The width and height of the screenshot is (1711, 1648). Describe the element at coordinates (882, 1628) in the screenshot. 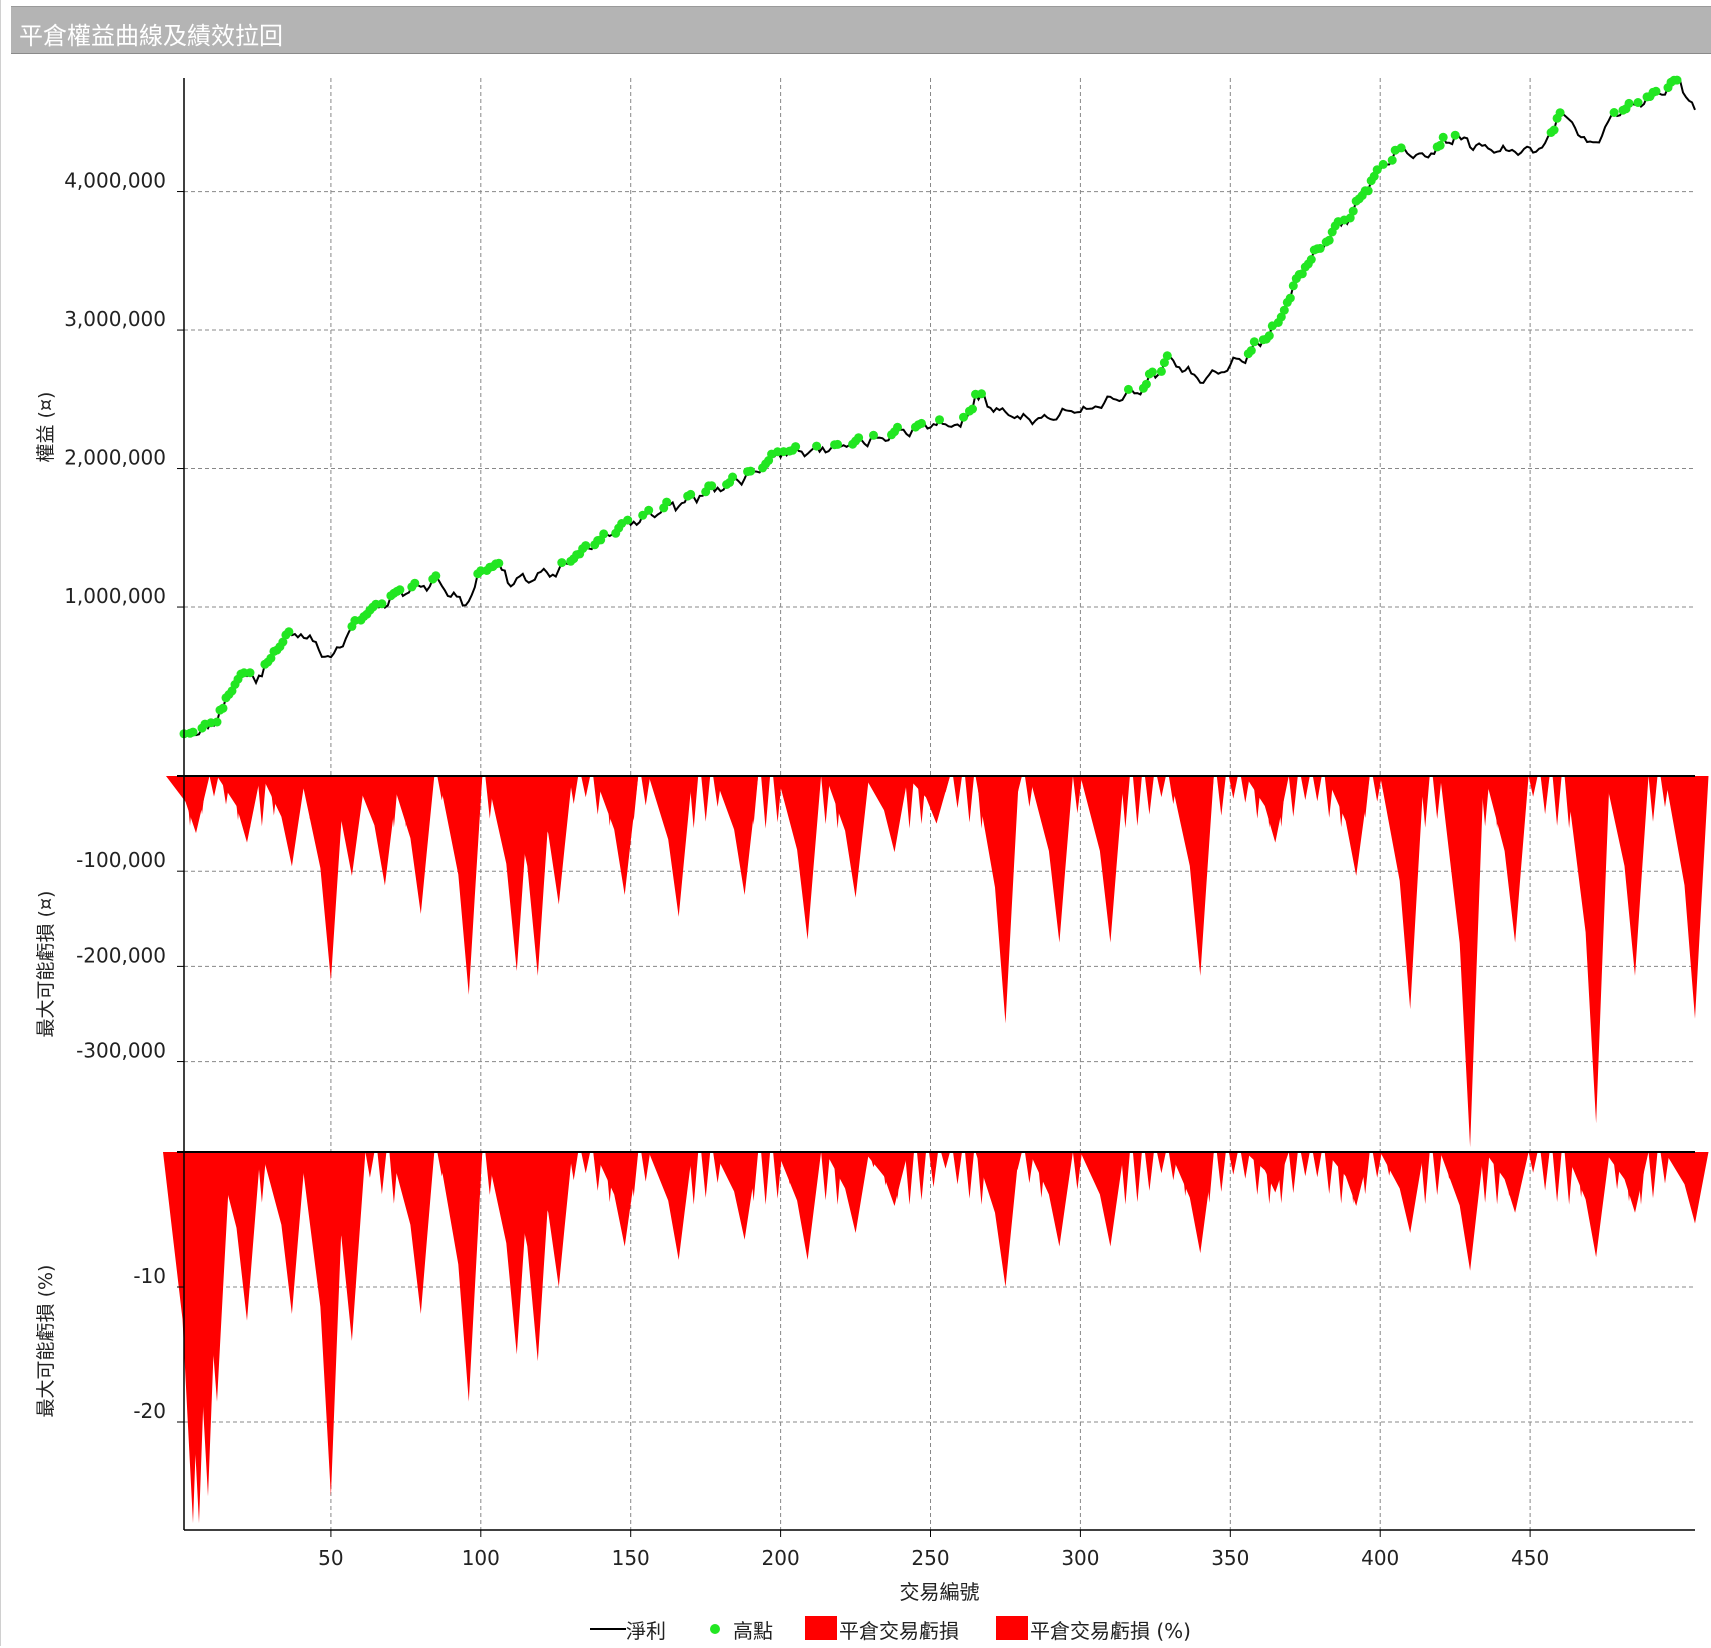

I see `legend-item-drawdown: 平倉交易虧損` at that location.